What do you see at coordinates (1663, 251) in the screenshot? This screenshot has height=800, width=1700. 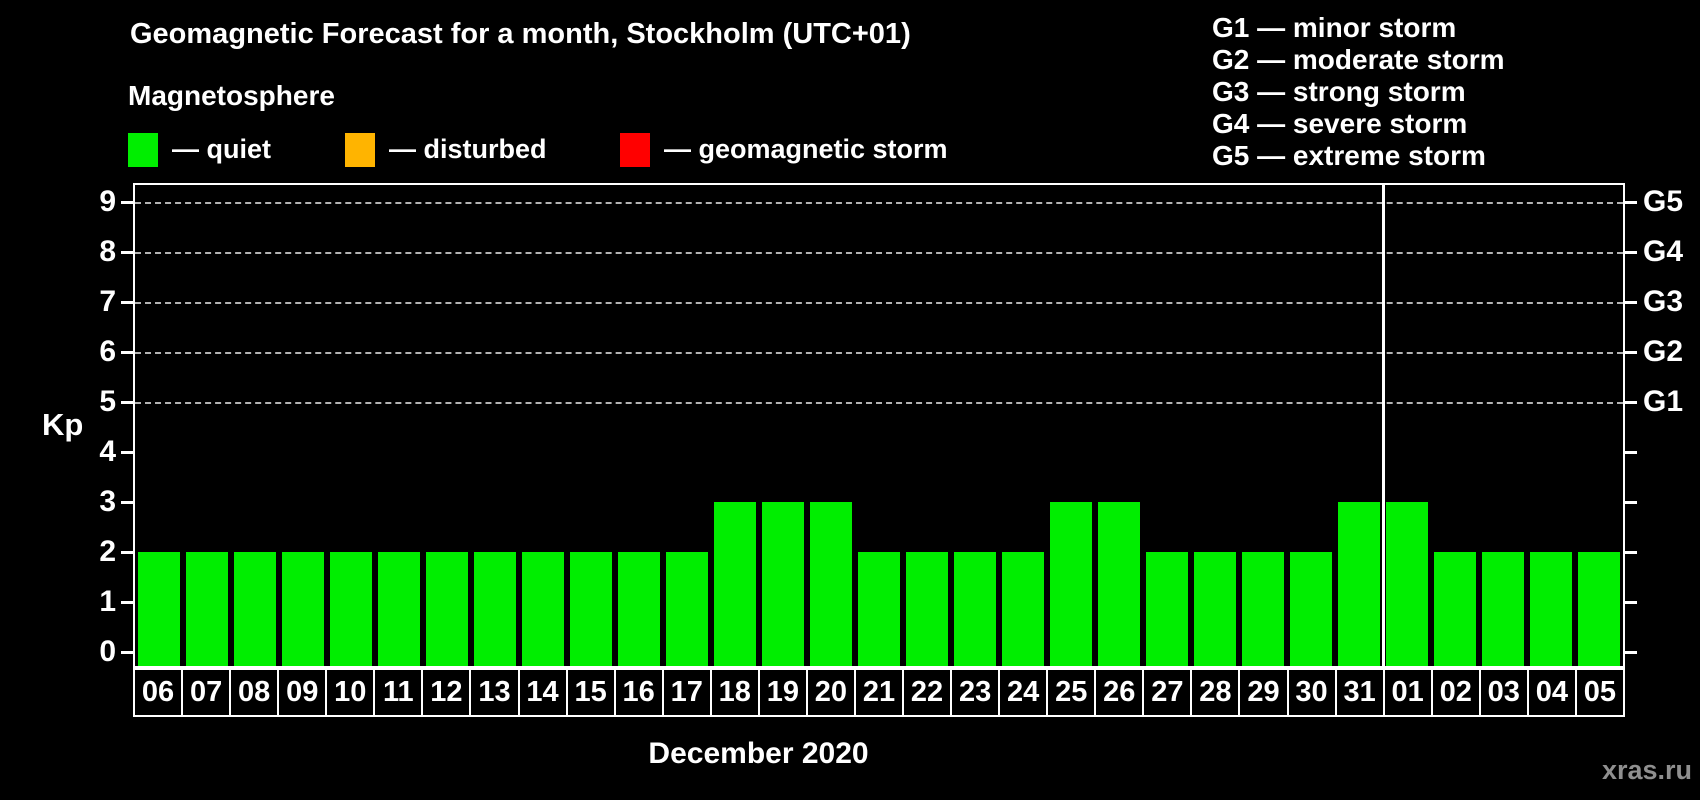 I see `g-level-label-g4: G4` at bounding box center [1663, 251].